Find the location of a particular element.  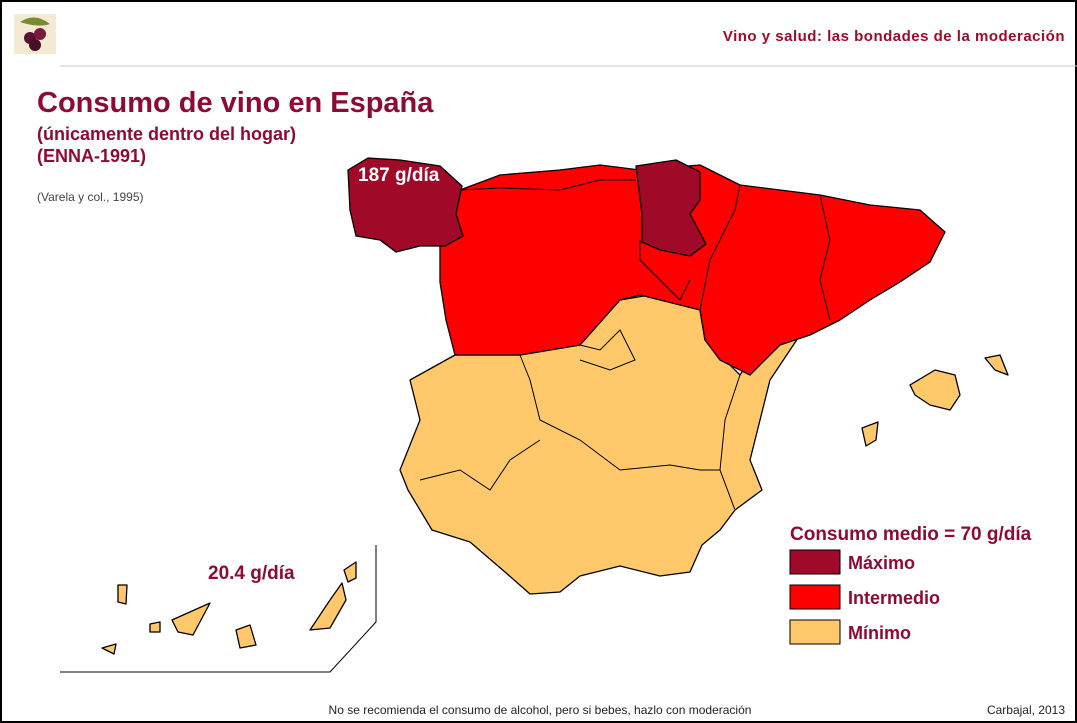

canarias-frame is located at coordinates (218, 609).